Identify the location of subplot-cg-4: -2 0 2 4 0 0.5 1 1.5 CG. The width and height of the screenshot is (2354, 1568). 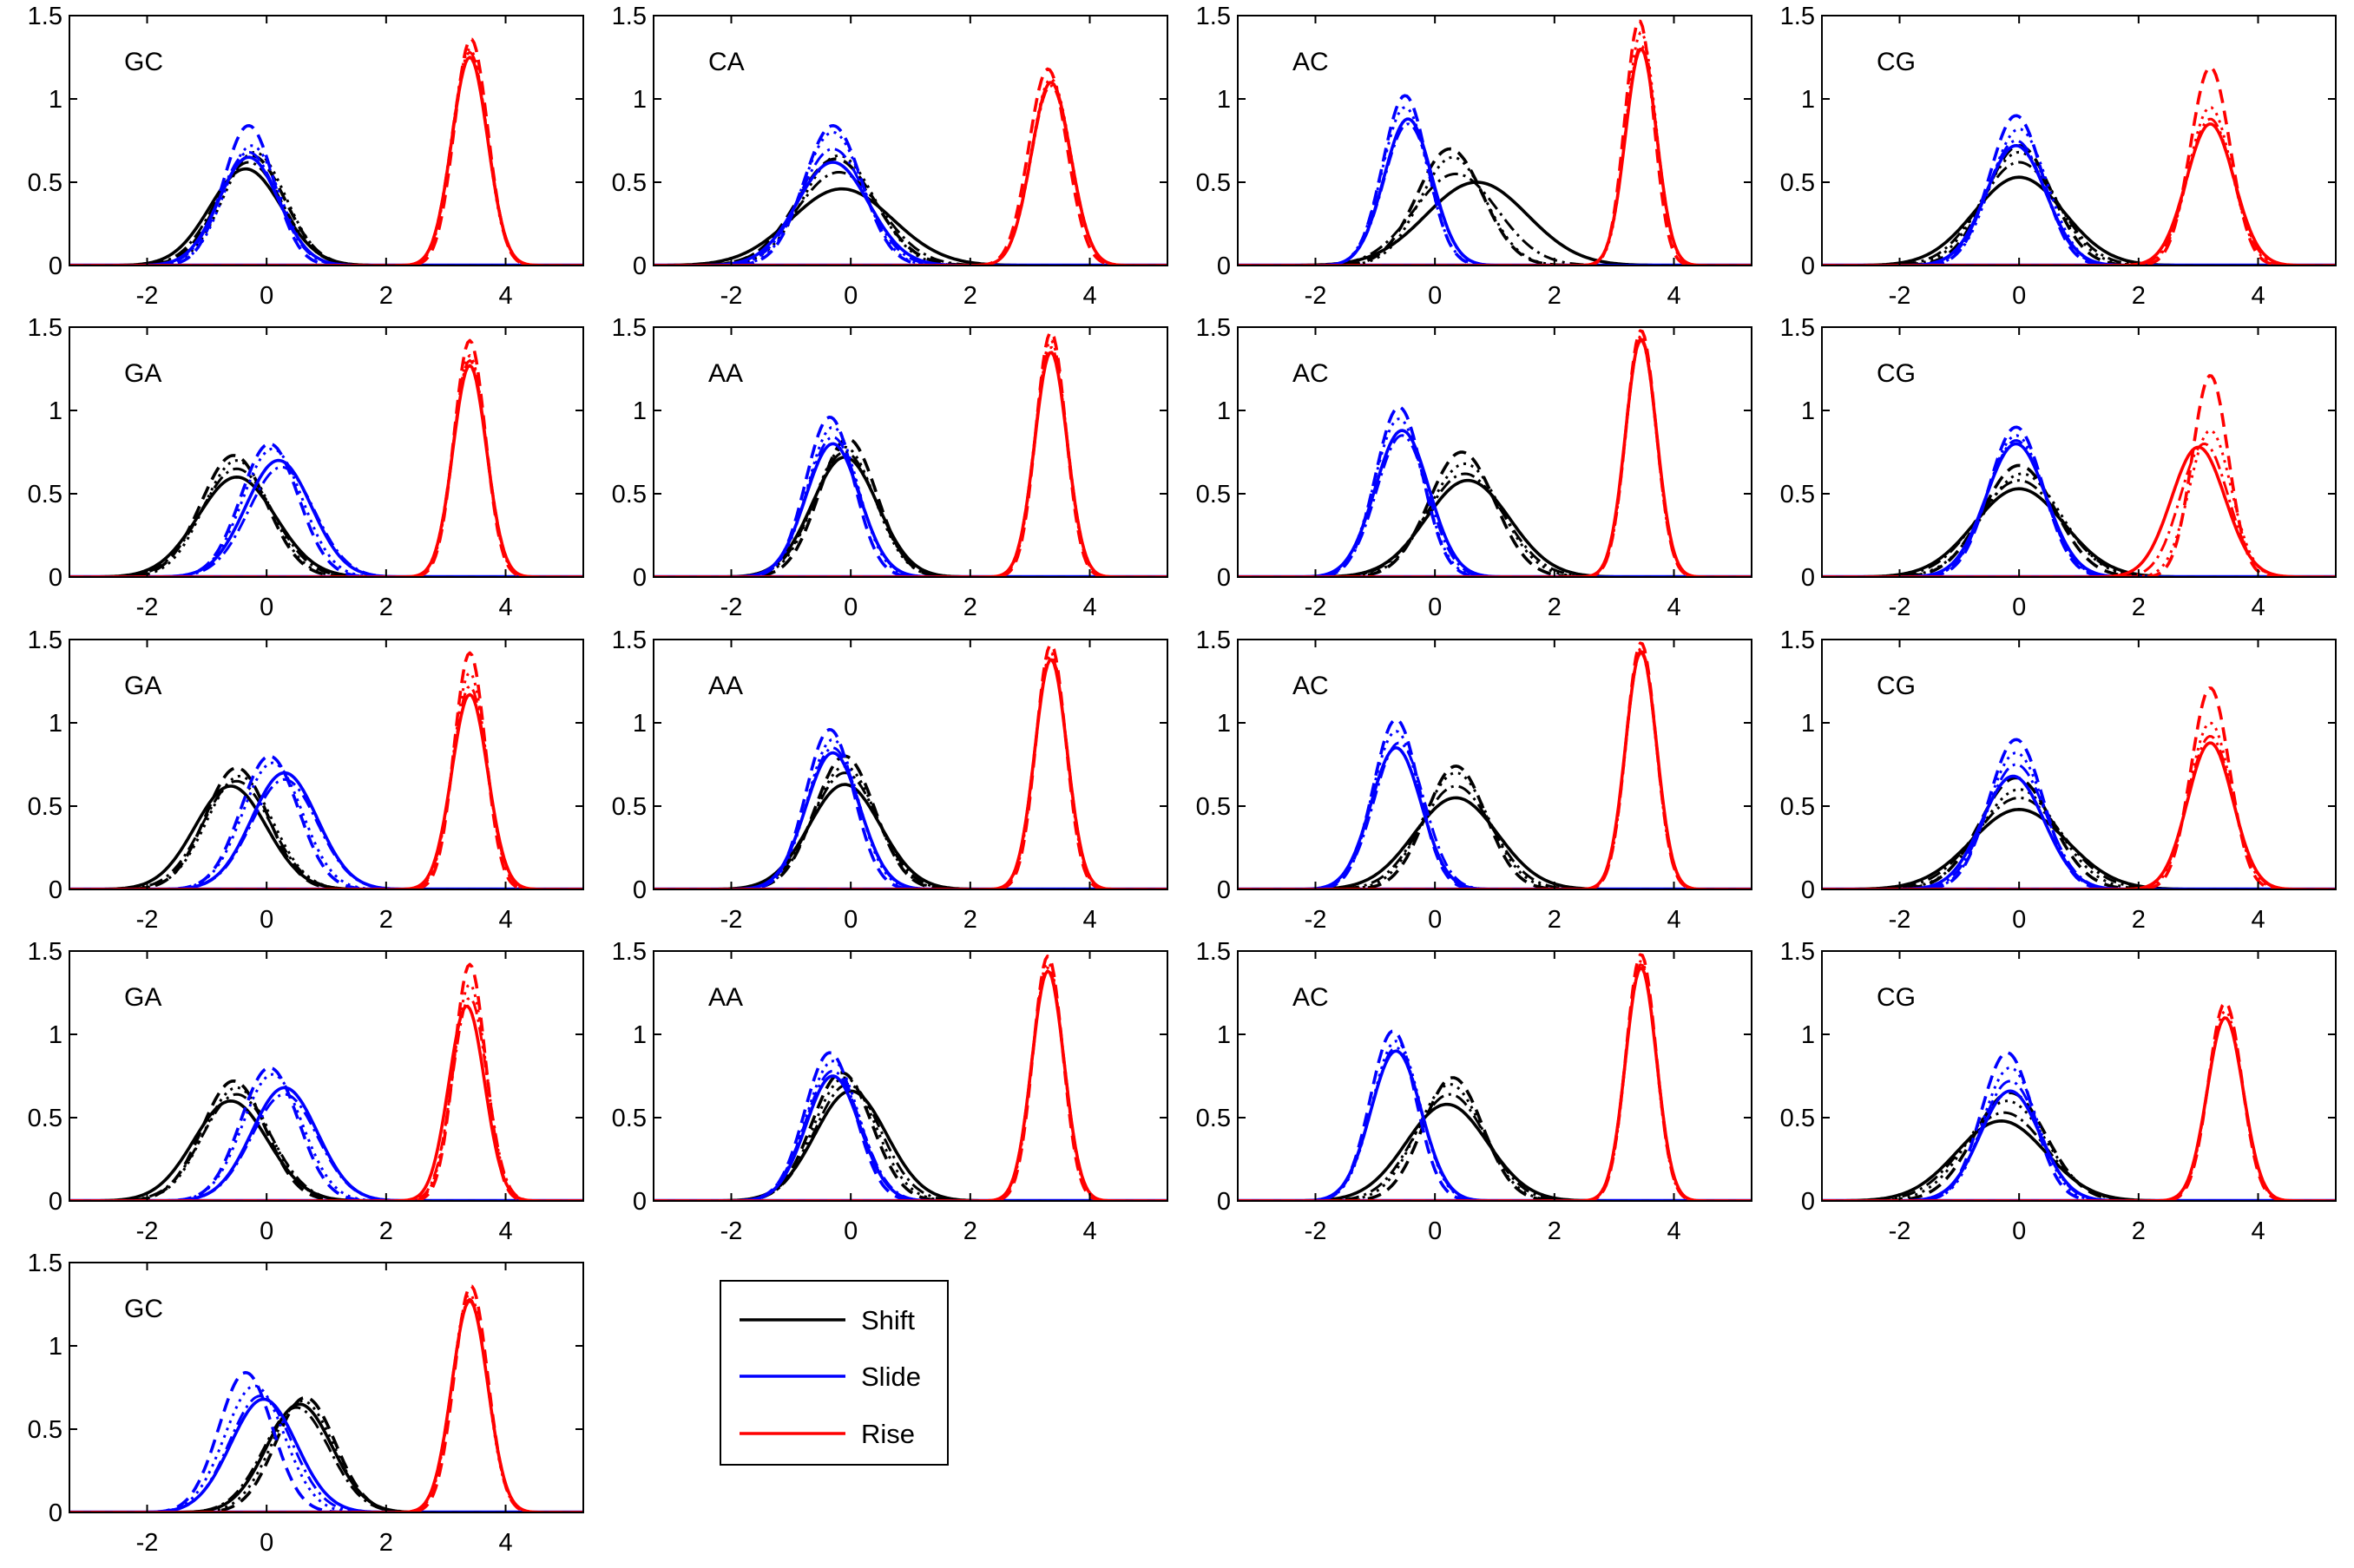
(2058, 156).